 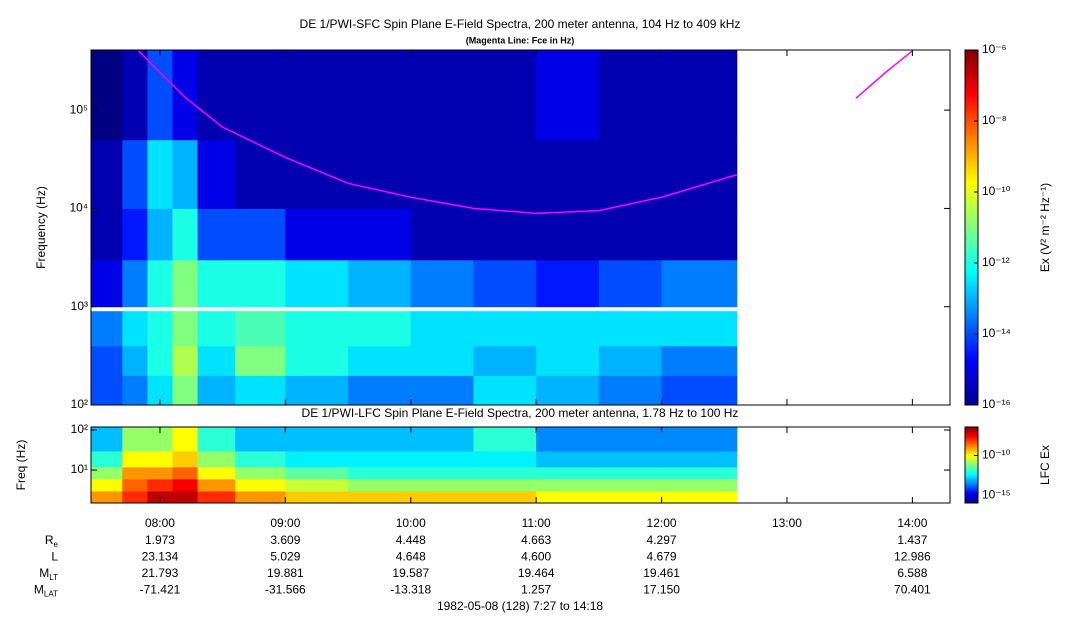 What do you see at coordinates (21, 465) in the screenshot?
I see `y-axis-label: Freq (Hz)` at bounding box center [21, 465].